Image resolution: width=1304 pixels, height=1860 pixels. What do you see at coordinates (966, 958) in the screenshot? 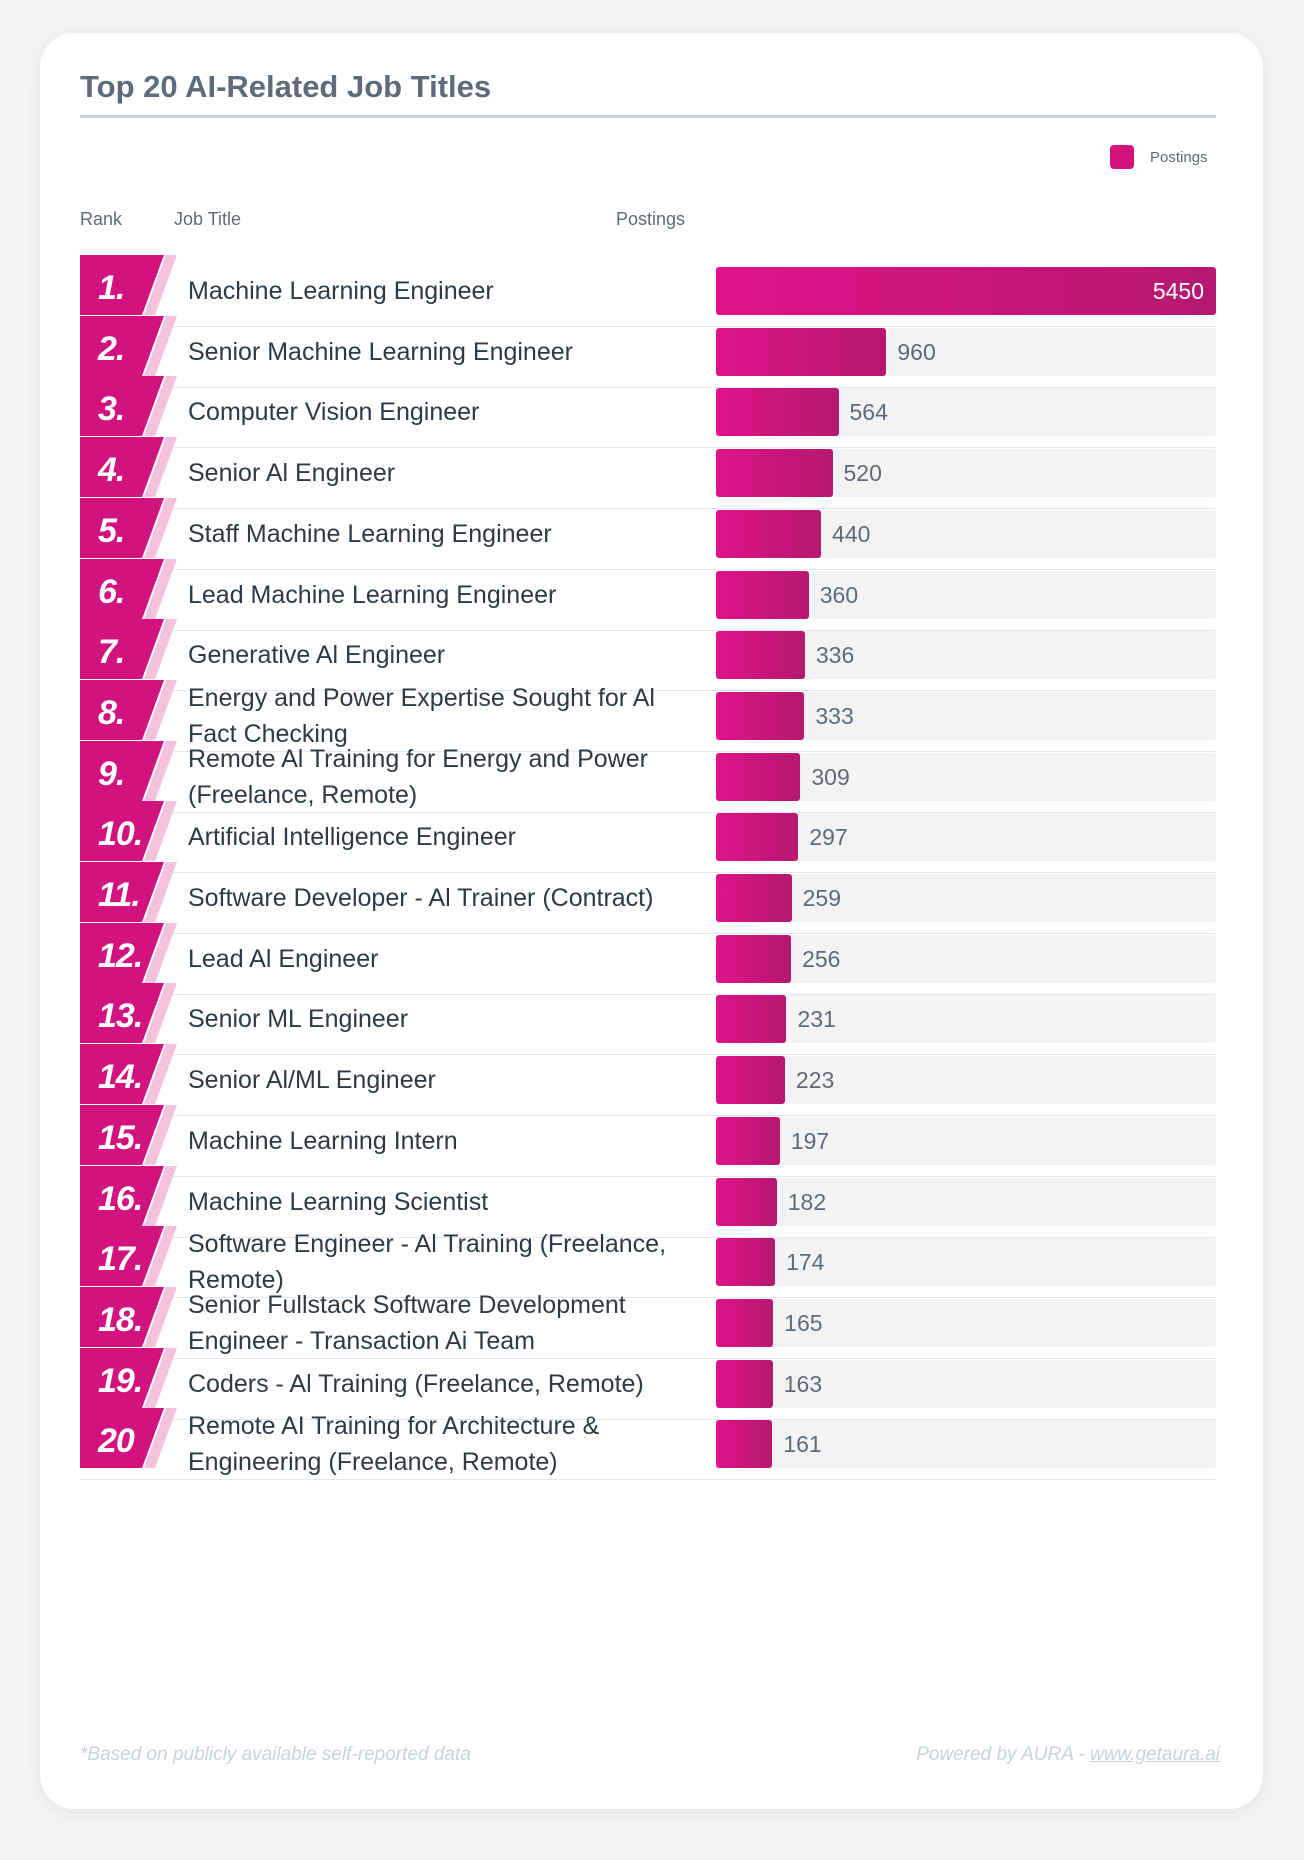
I see `bar-track: 256` at bounding box center [966, 958].